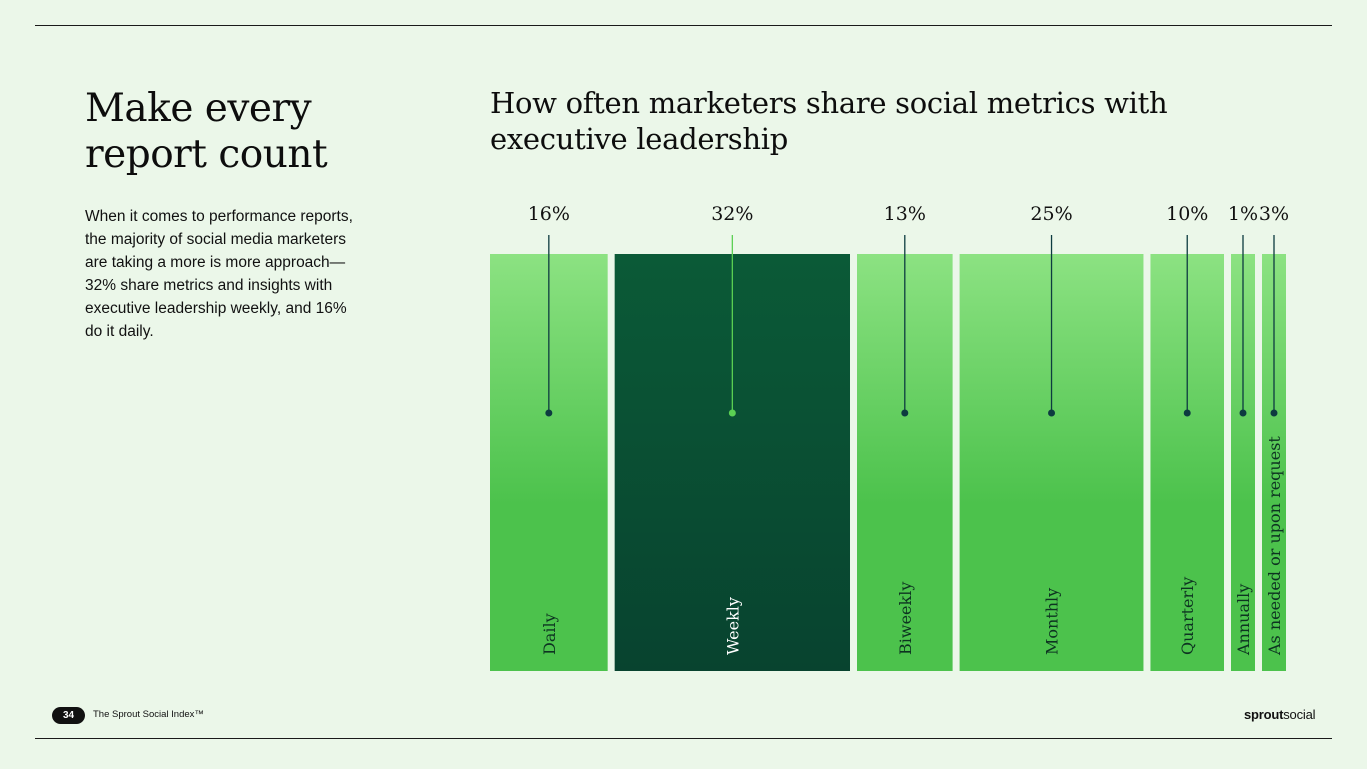 This screenshot has width=1367, height=769. Describe the element at coordinates (549, 413) in the screenshot. I see `leader-dot-daily` at that location.